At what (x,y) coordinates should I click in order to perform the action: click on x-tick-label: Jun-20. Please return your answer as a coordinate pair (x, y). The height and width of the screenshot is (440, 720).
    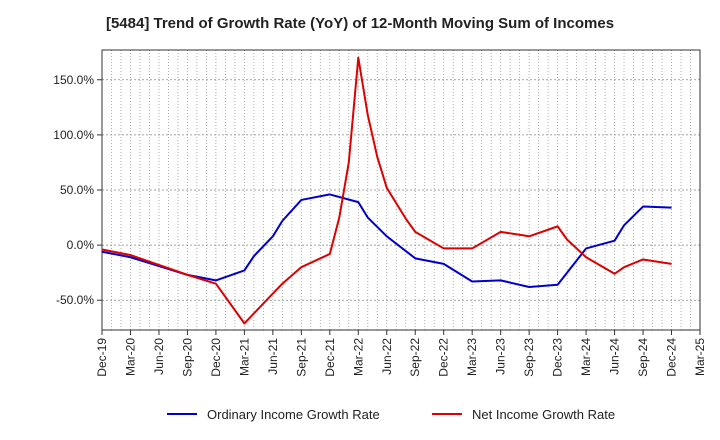
    Looking at the image, I should click on (159, 356).